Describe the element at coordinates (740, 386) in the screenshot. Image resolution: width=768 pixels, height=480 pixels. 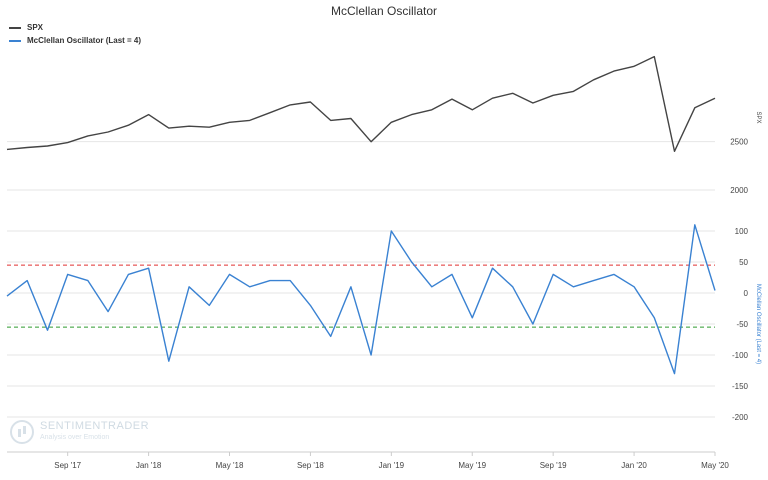
I see `y-tick-oscillator-5: -150` at that location.